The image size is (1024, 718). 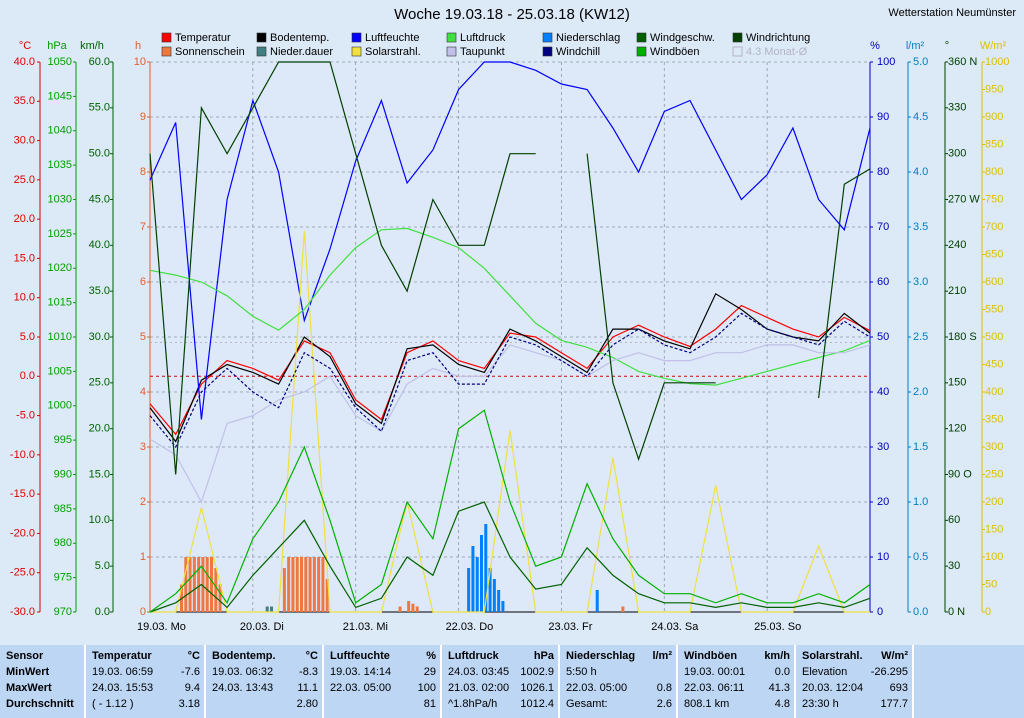 What do you see at coordinates (537, 704) in the screenshot?
I see `table-cell: 1012.4` at bounding box center [537, 704].